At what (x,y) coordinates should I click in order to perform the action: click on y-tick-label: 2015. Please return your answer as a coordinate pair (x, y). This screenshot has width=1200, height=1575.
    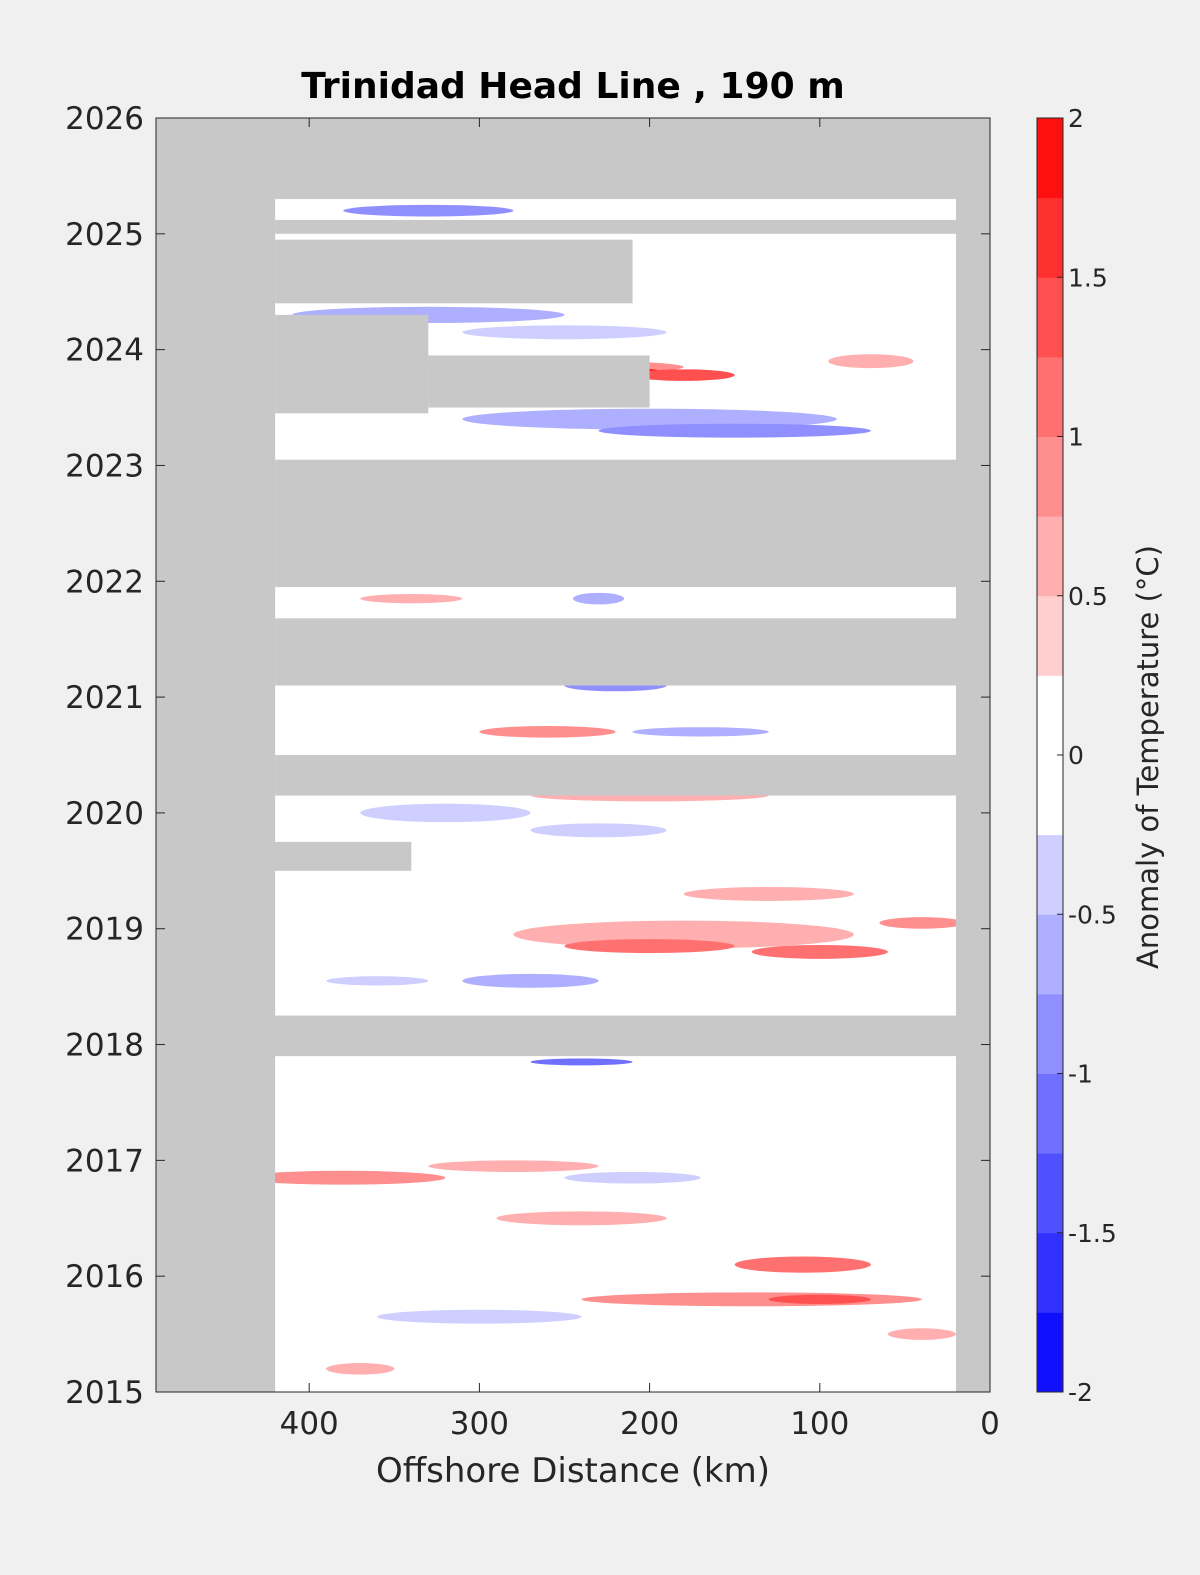
    Looking at the image, I should click on (104, 1393).